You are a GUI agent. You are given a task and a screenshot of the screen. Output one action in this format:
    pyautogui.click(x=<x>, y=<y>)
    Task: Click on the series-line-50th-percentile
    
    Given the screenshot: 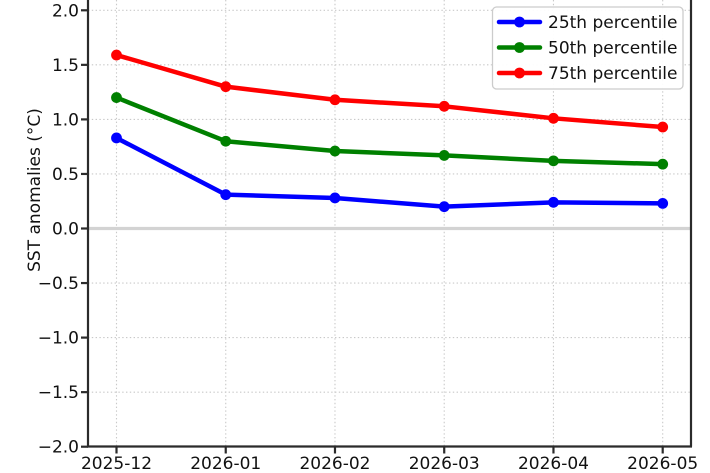 What is the action you would take?
    pyautogui.click(x=389, y=131)
    